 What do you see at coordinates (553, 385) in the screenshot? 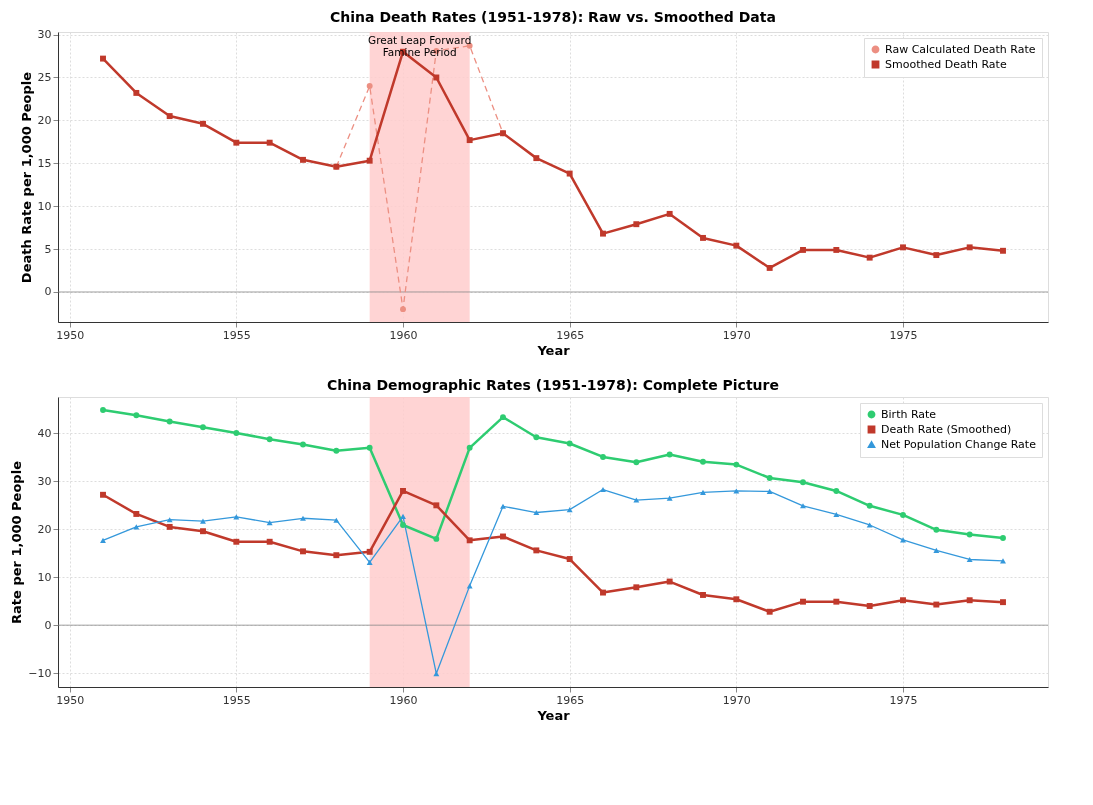
I see `chart-title: China Demographic Rates (1951-1978): Complete Picture` at bounding box center [553, 385].